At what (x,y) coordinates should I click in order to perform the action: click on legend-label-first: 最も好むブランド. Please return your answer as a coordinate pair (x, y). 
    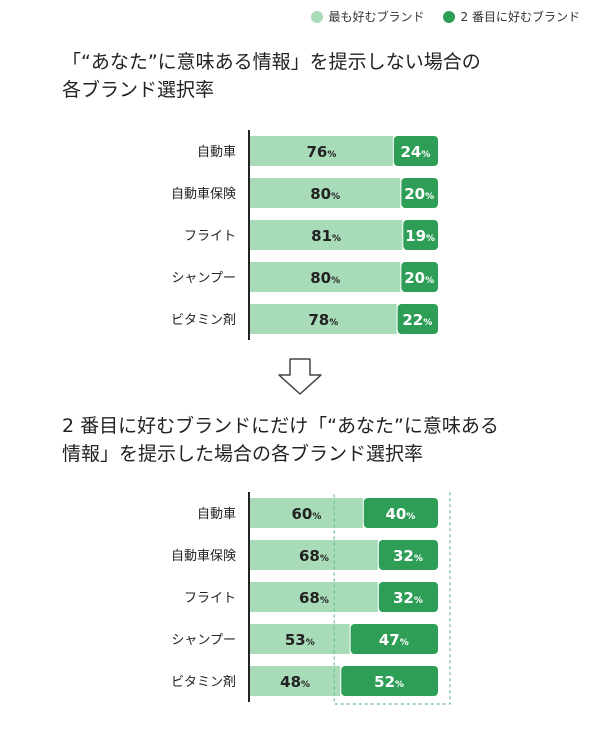
    Looking at the image, I should click on (376, 17).